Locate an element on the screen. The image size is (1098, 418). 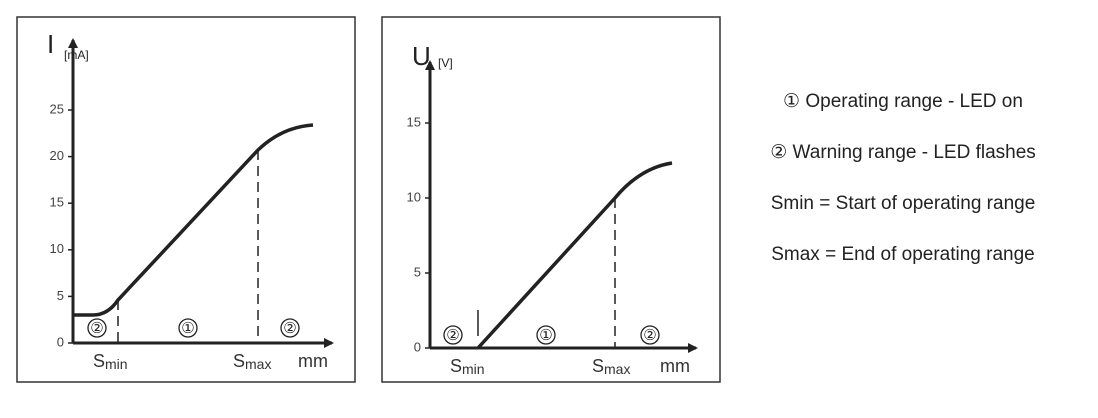
y-unit: [mA] is located at coordinates (76, 55).